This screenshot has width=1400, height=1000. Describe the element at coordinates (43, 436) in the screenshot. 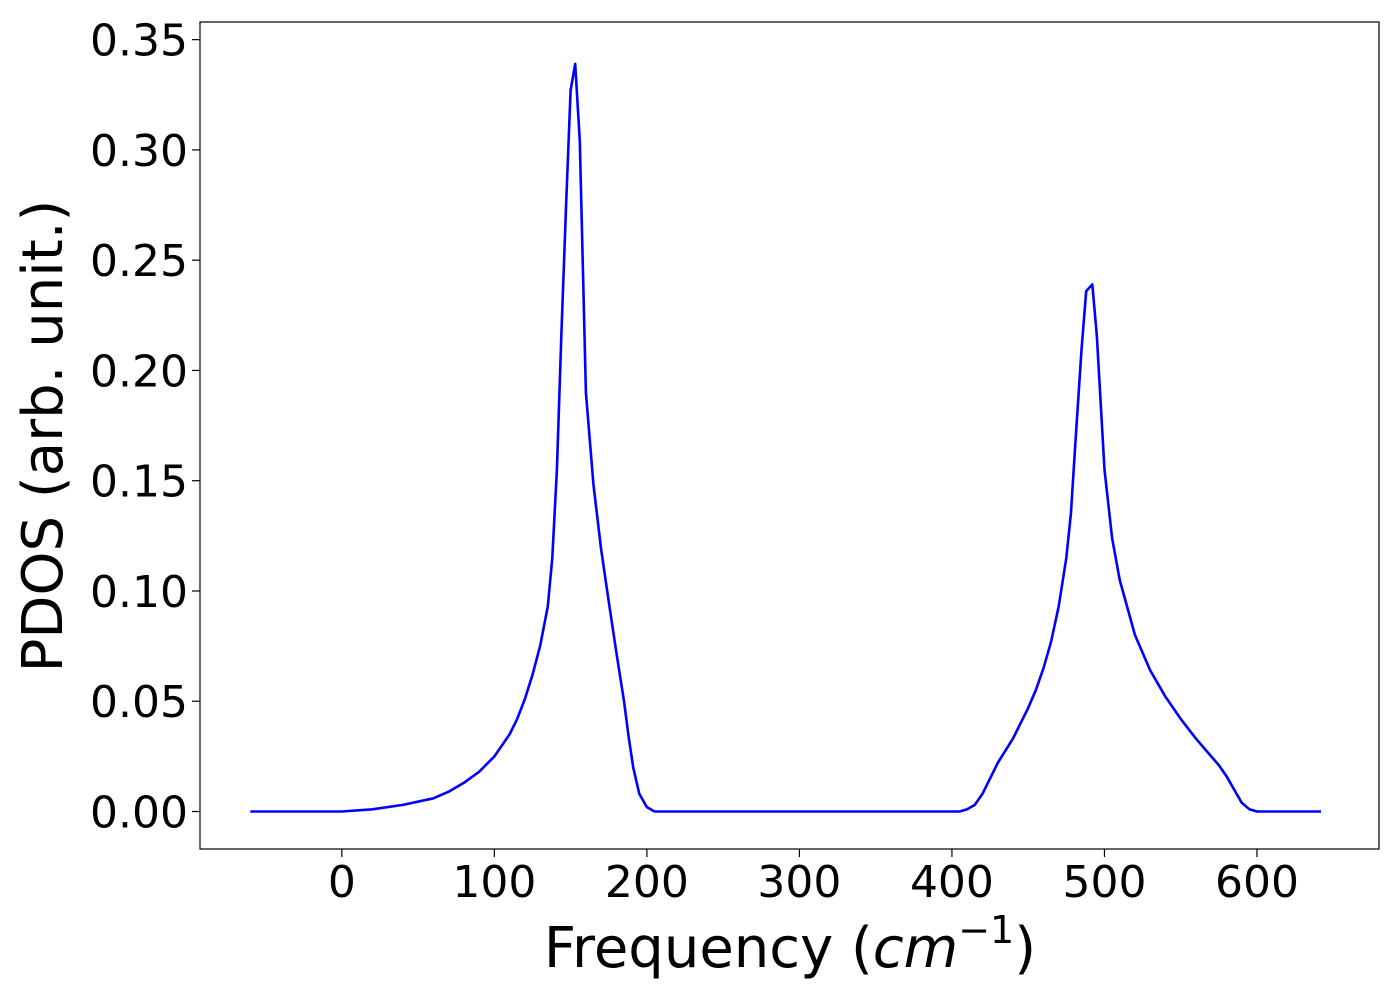

I see `y-axis-title: PDOS (arb. unit.)` at that location.